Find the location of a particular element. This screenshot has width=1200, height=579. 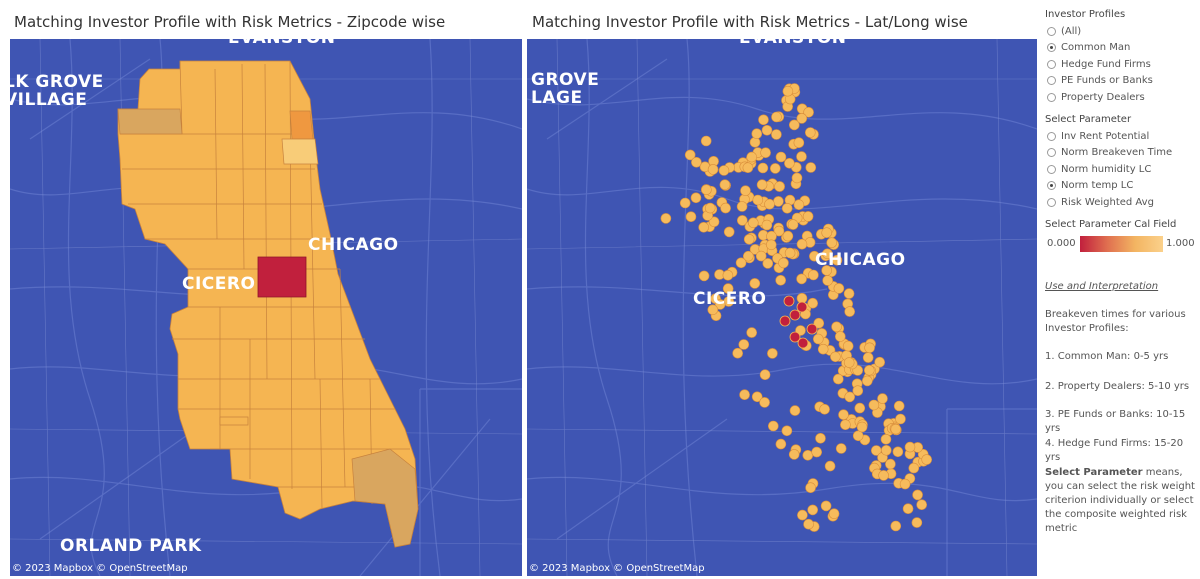

parameter-option: Norm temp LC is located at coordinates (1090, 186).